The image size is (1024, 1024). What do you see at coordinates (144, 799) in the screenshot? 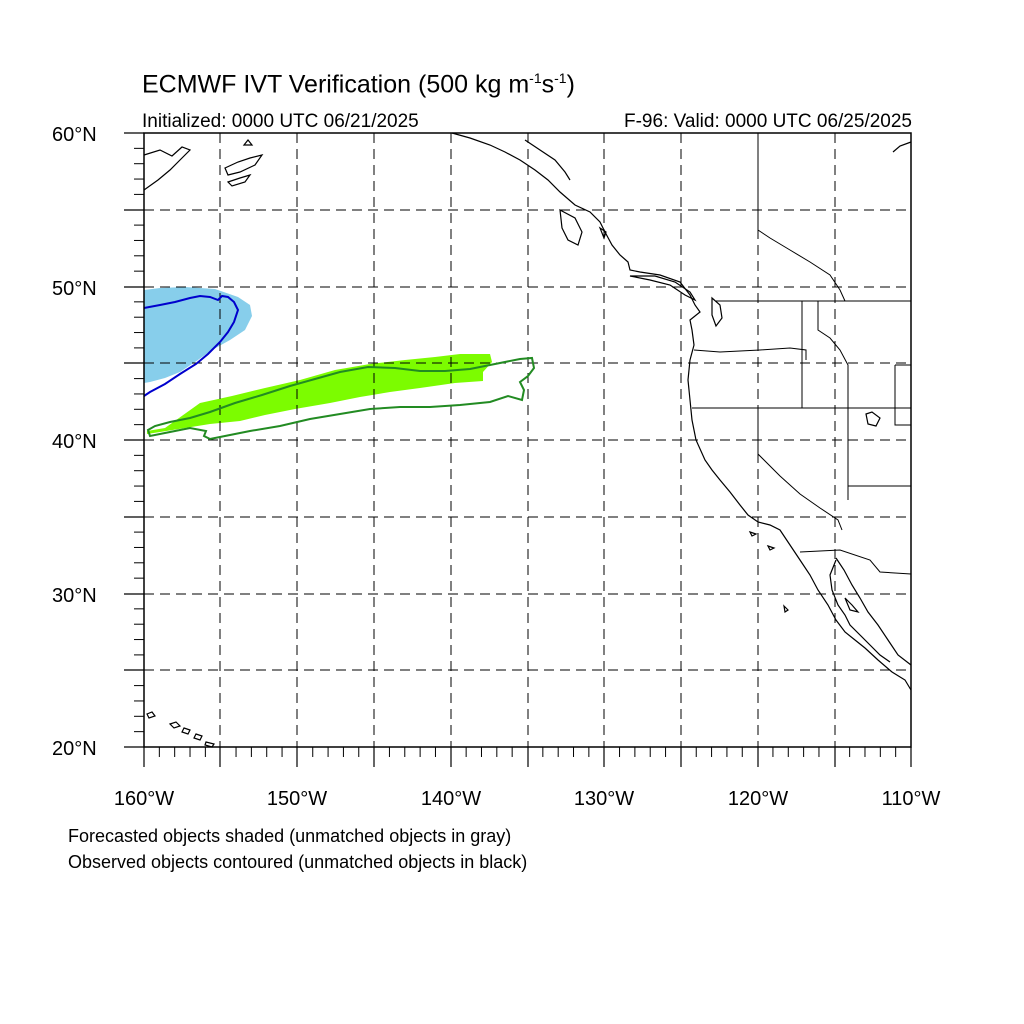
I see `lon-label-160w: 160°W` at bounding box center [144, 799].